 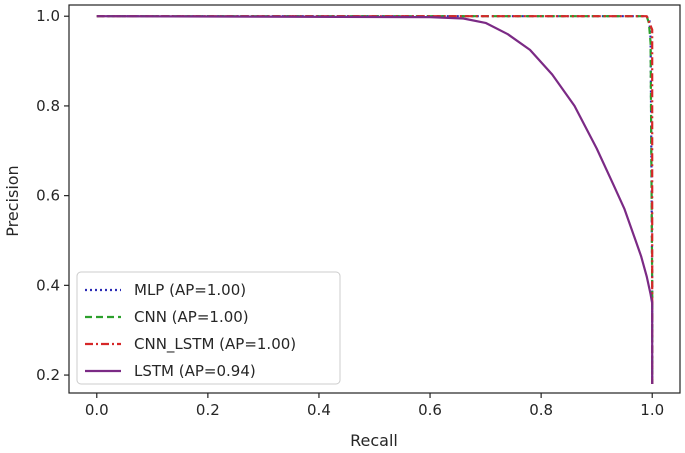 What do you see at coordinates (319, 410) in the screenshot?
I see `x-tick-label: 0.4` at bounding box center [319, 410].